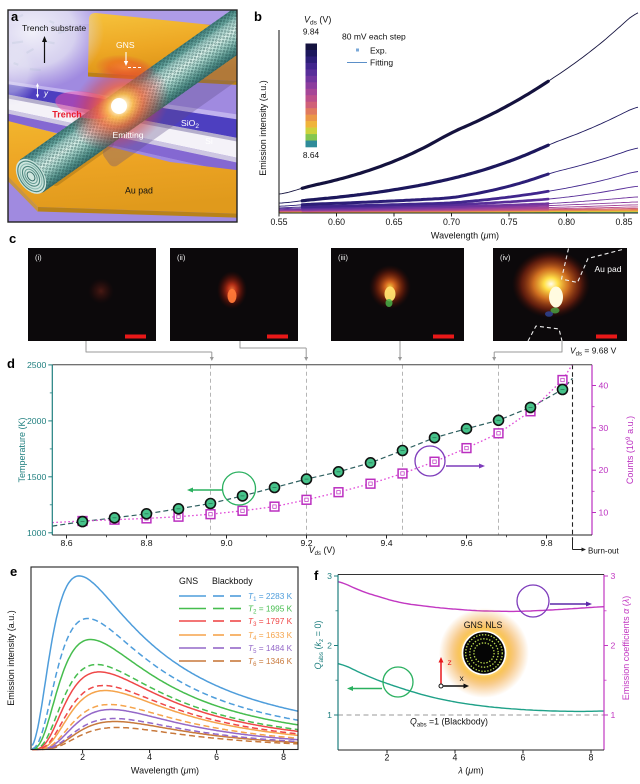  I want to click on svg-text: 0.55, so click(278, 222).